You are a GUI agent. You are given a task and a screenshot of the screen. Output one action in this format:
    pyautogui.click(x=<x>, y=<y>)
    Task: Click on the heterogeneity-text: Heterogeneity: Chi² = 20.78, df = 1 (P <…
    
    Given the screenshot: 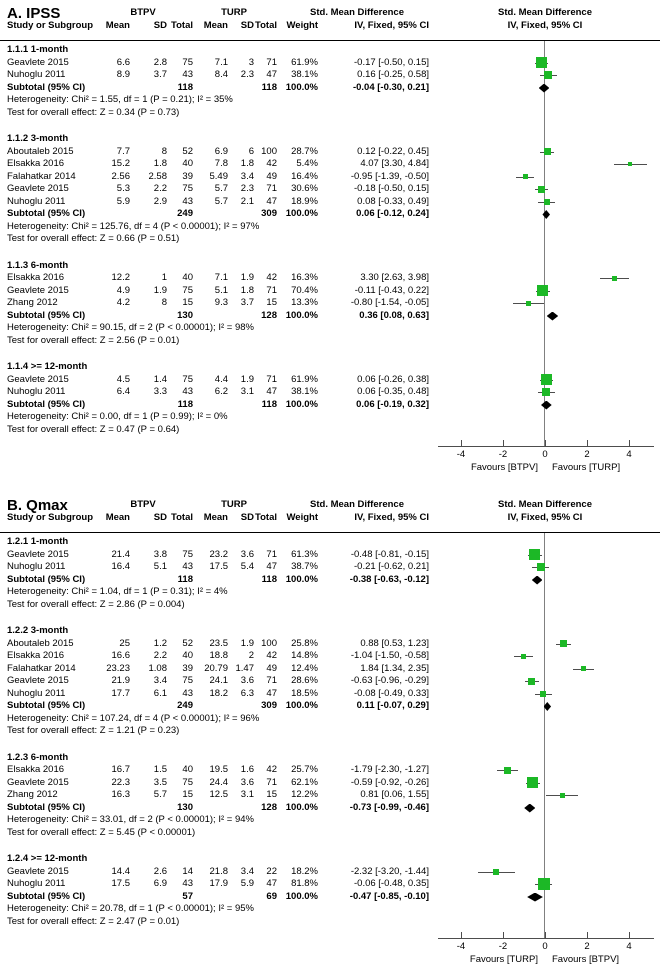 What is the action you would take?
    pyautogui.click(x=130, y=908)
    